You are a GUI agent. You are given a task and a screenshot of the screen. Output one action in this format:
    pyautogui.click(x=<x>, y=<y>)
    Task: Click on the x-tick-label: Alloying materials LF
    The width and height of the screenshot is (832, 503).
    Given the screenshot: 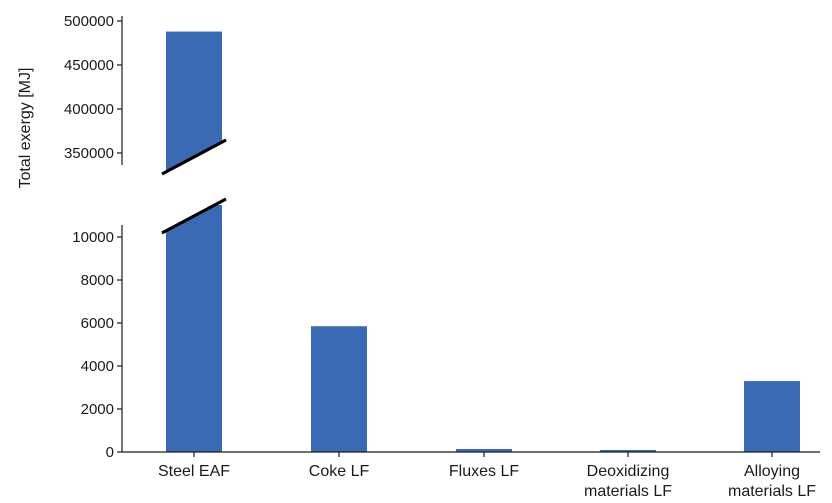 What is the action you would take?
    pyautogui.click(x=772, y=481)
    